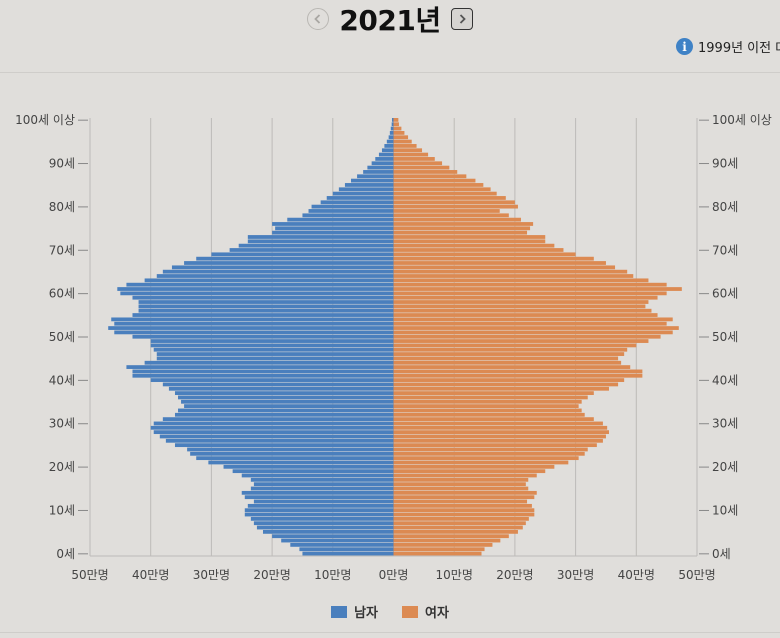  I want to click on previous-year-button, so click(318, 19).